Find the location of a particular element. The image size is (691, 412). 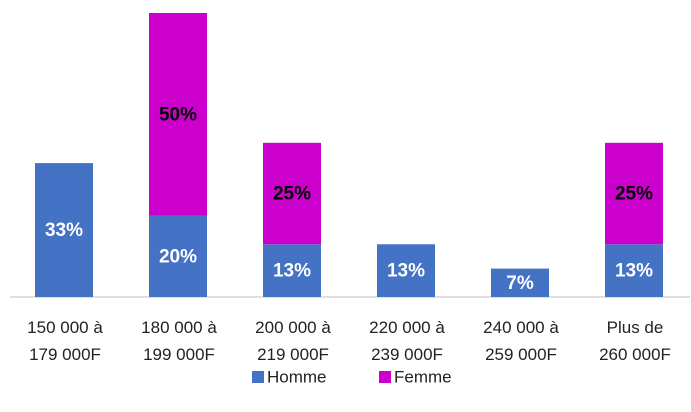

x-tick-label: Plus de 260 000F is located at coordinates (635, 341).